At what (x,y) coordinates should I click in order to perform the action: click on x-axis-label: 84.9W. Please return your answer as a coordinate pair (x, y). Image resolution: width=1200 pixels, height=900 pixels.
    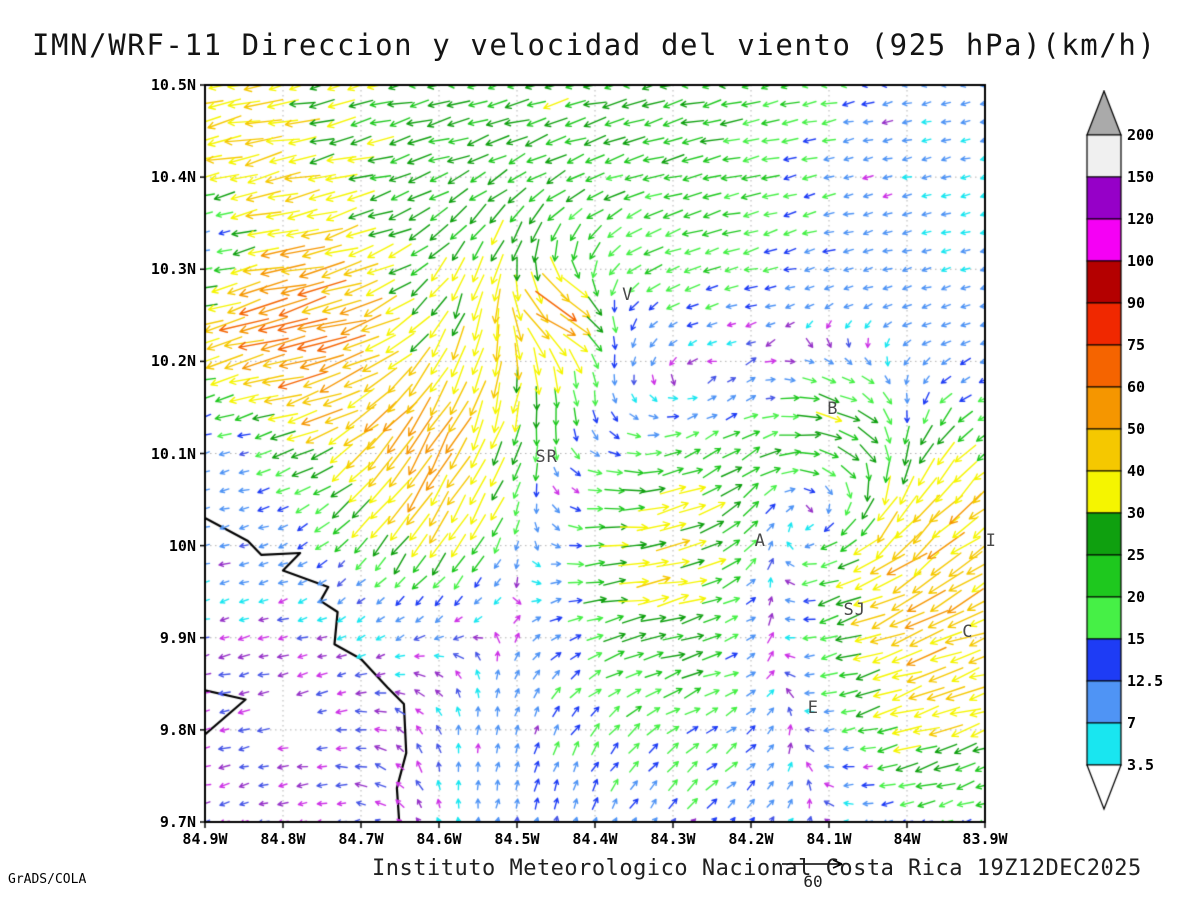
    Looking at the image, I should click on (205, 839).